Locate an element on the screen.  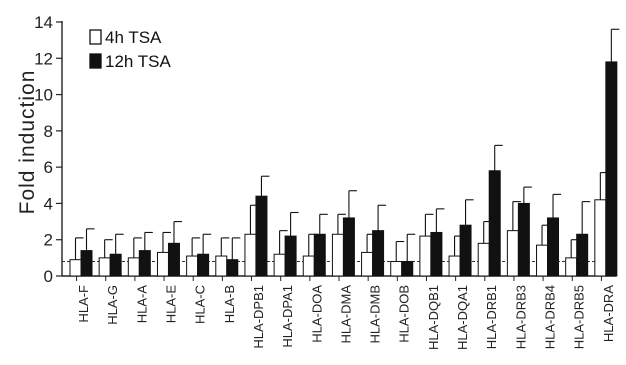
legend: 4h TSA 12h TSA is located at coordinates (130, 49).